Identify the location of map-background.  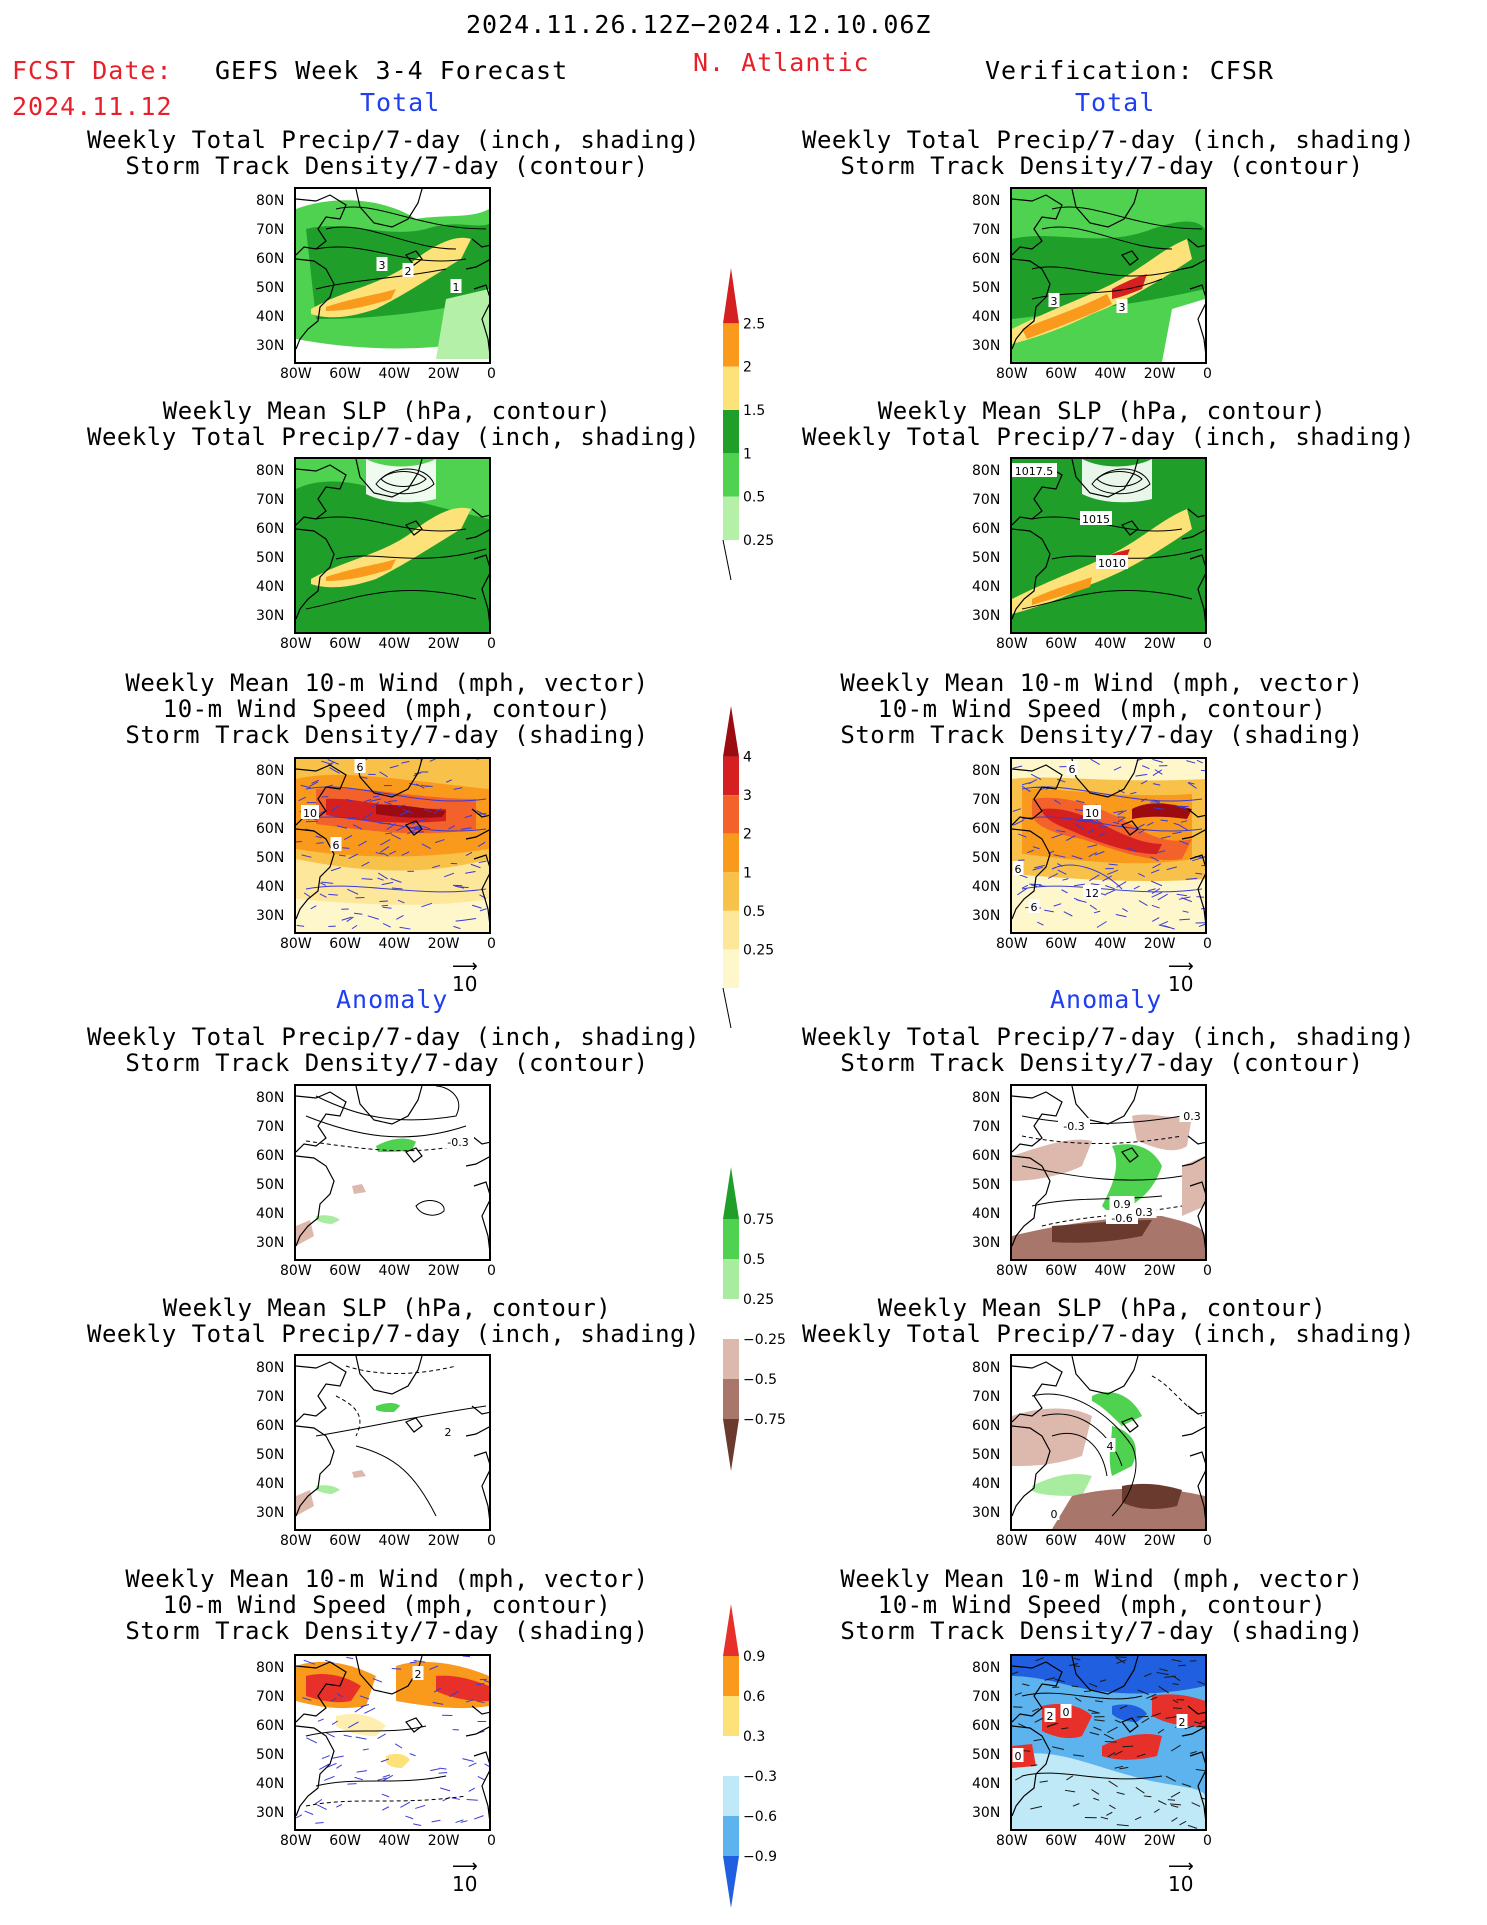
(392, 1172).